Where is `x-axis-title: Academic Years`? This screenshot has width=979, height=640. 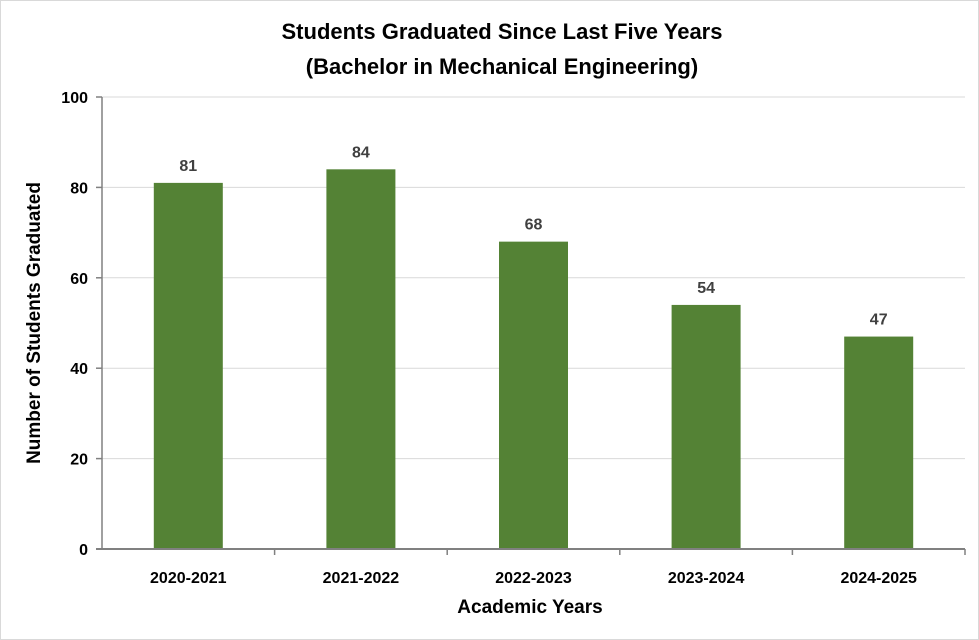 x-axis-title: Academic Years is located at coordinates (529, 607).